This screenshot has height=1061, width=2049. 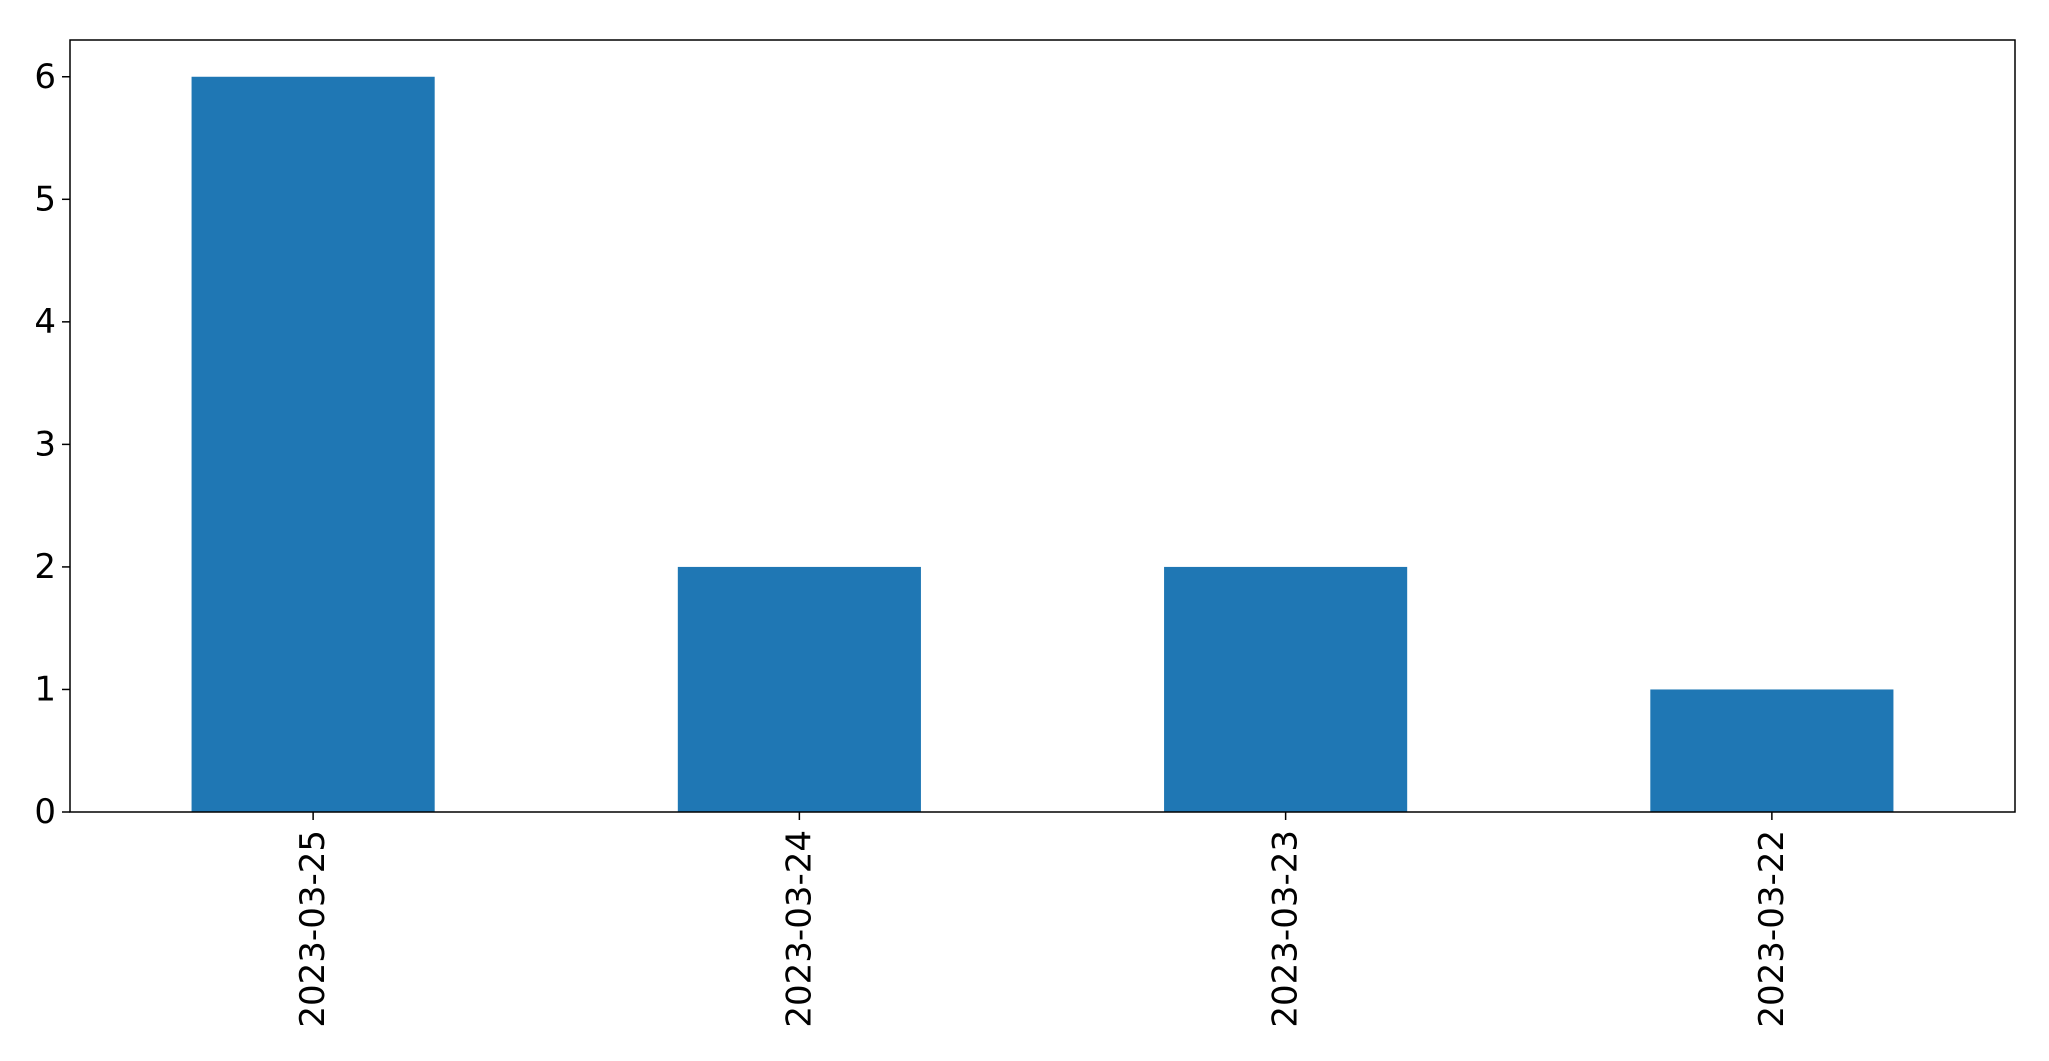 I want to click on y-tick-label-0: 0, so click(x=45, y=812).